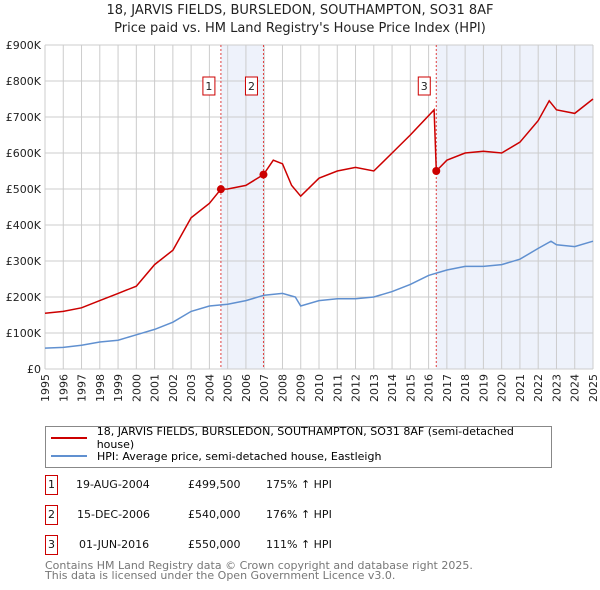 The width and height of the screenshot is (600, 590). I want to click on x-tick-label: 2005, so click(228, 388).